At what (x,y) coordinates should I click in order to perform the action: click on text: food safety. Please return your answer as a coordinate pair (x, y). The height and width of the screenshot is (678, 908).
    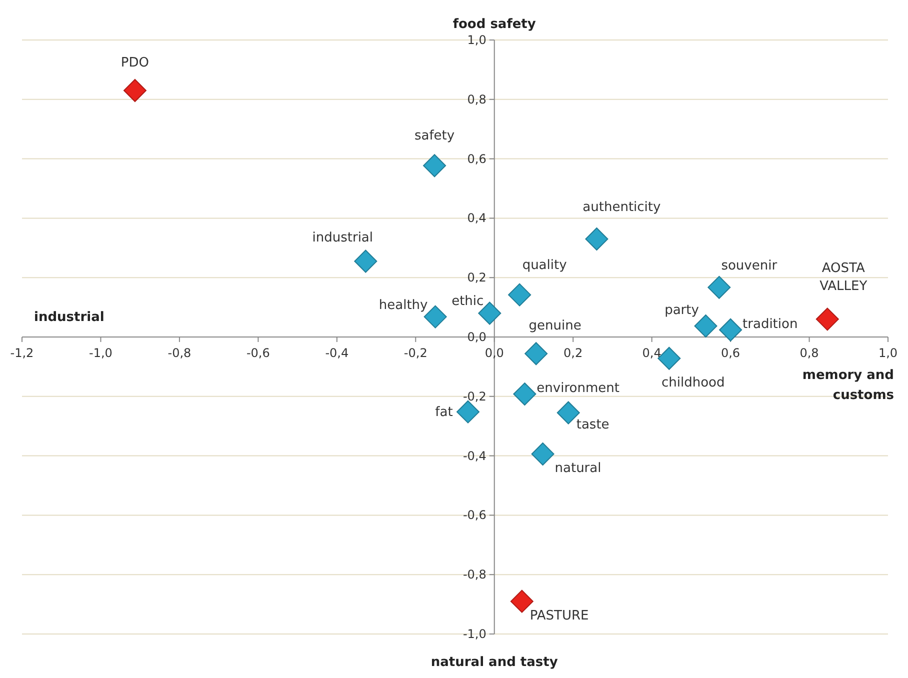
    Looking at the image, I should click on (494, 24).